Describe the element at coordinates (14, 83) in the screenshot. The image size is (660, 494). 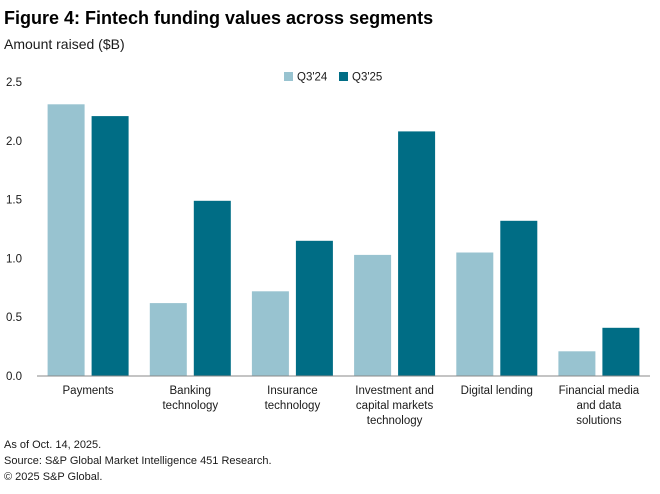
I see `y-tick-label: 2.5` at that location.